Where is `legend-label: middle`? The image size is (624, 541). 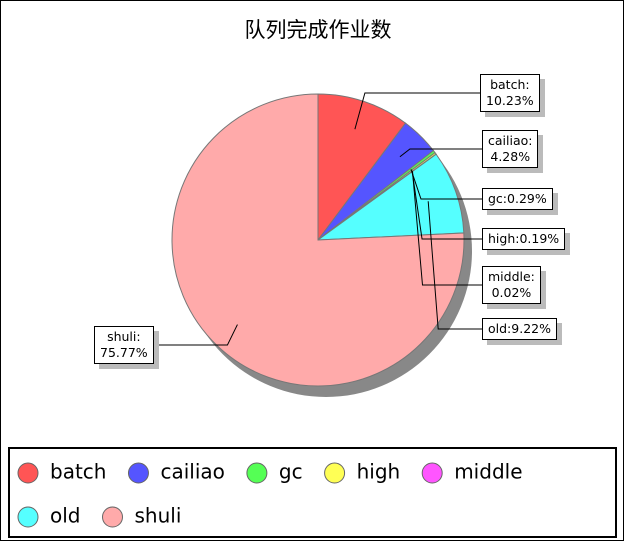
legend-label: middle is located at coordinates (488, 472).